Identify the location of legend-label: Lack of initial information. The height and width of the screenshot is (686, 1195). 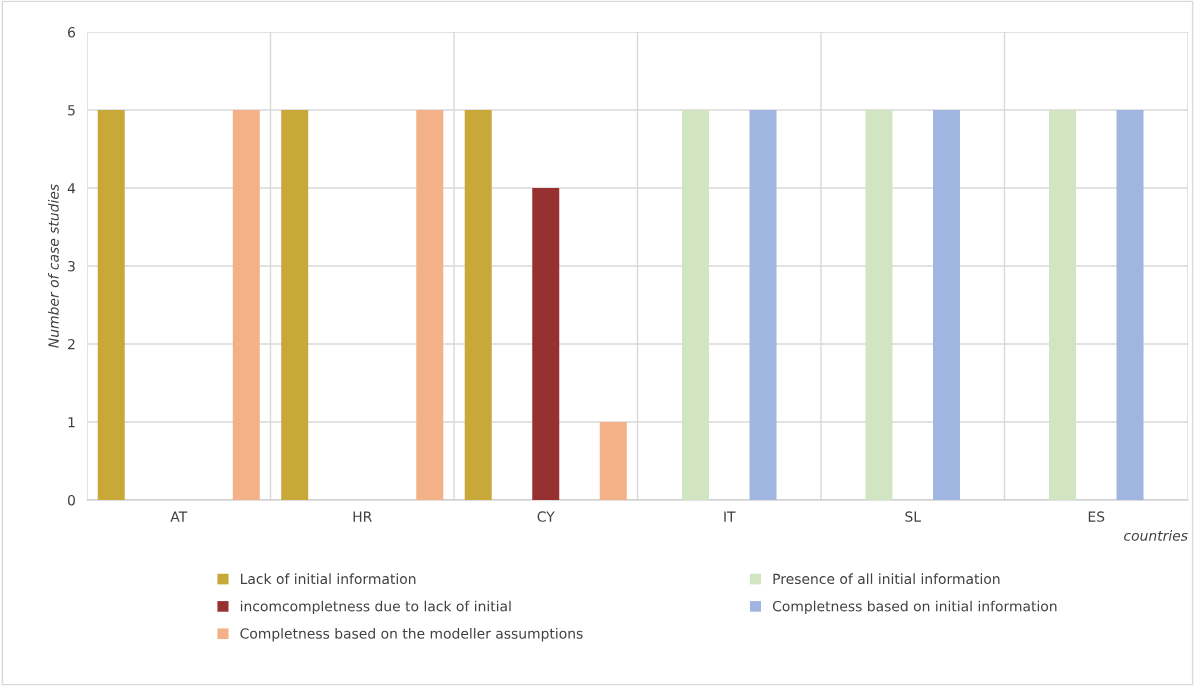
(328, 579).